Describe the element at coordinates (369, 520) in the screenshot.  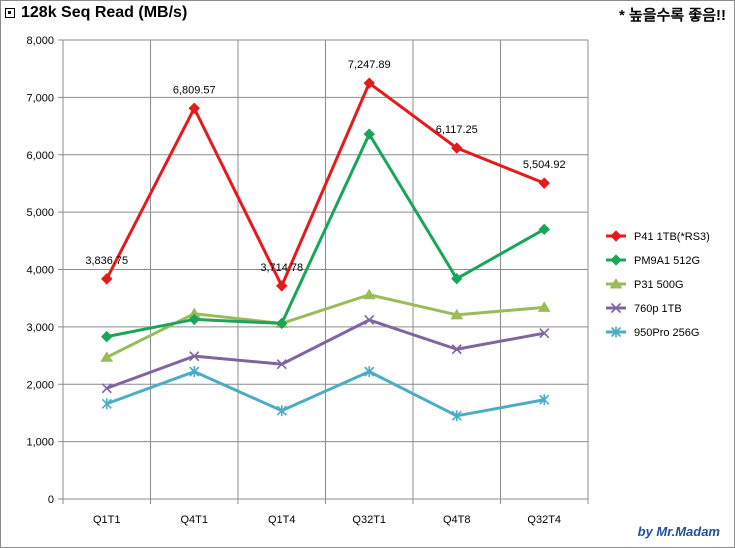
I see `x-tick-label: Q32T1` at that location.